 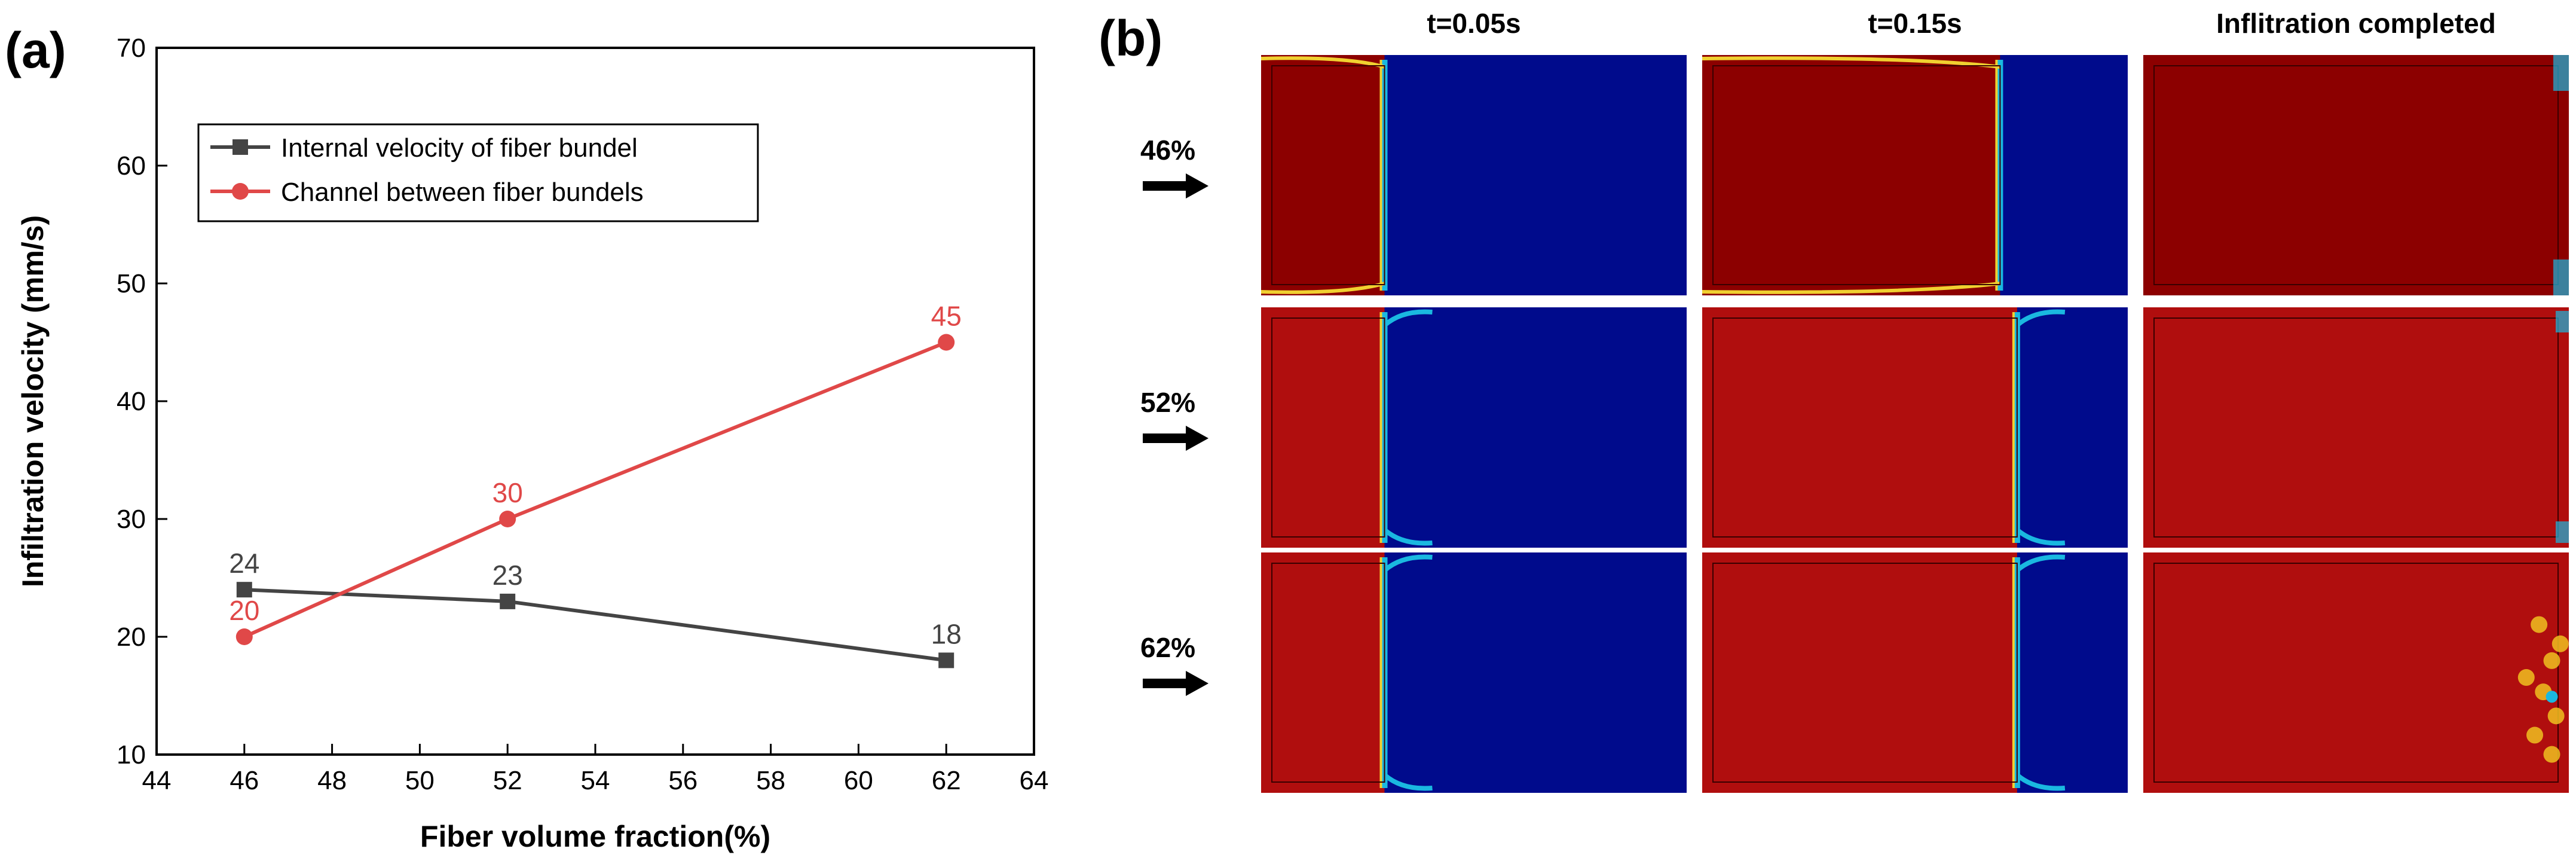 I want to click on row-label-0: 46%, so click(x=1168, y=150).